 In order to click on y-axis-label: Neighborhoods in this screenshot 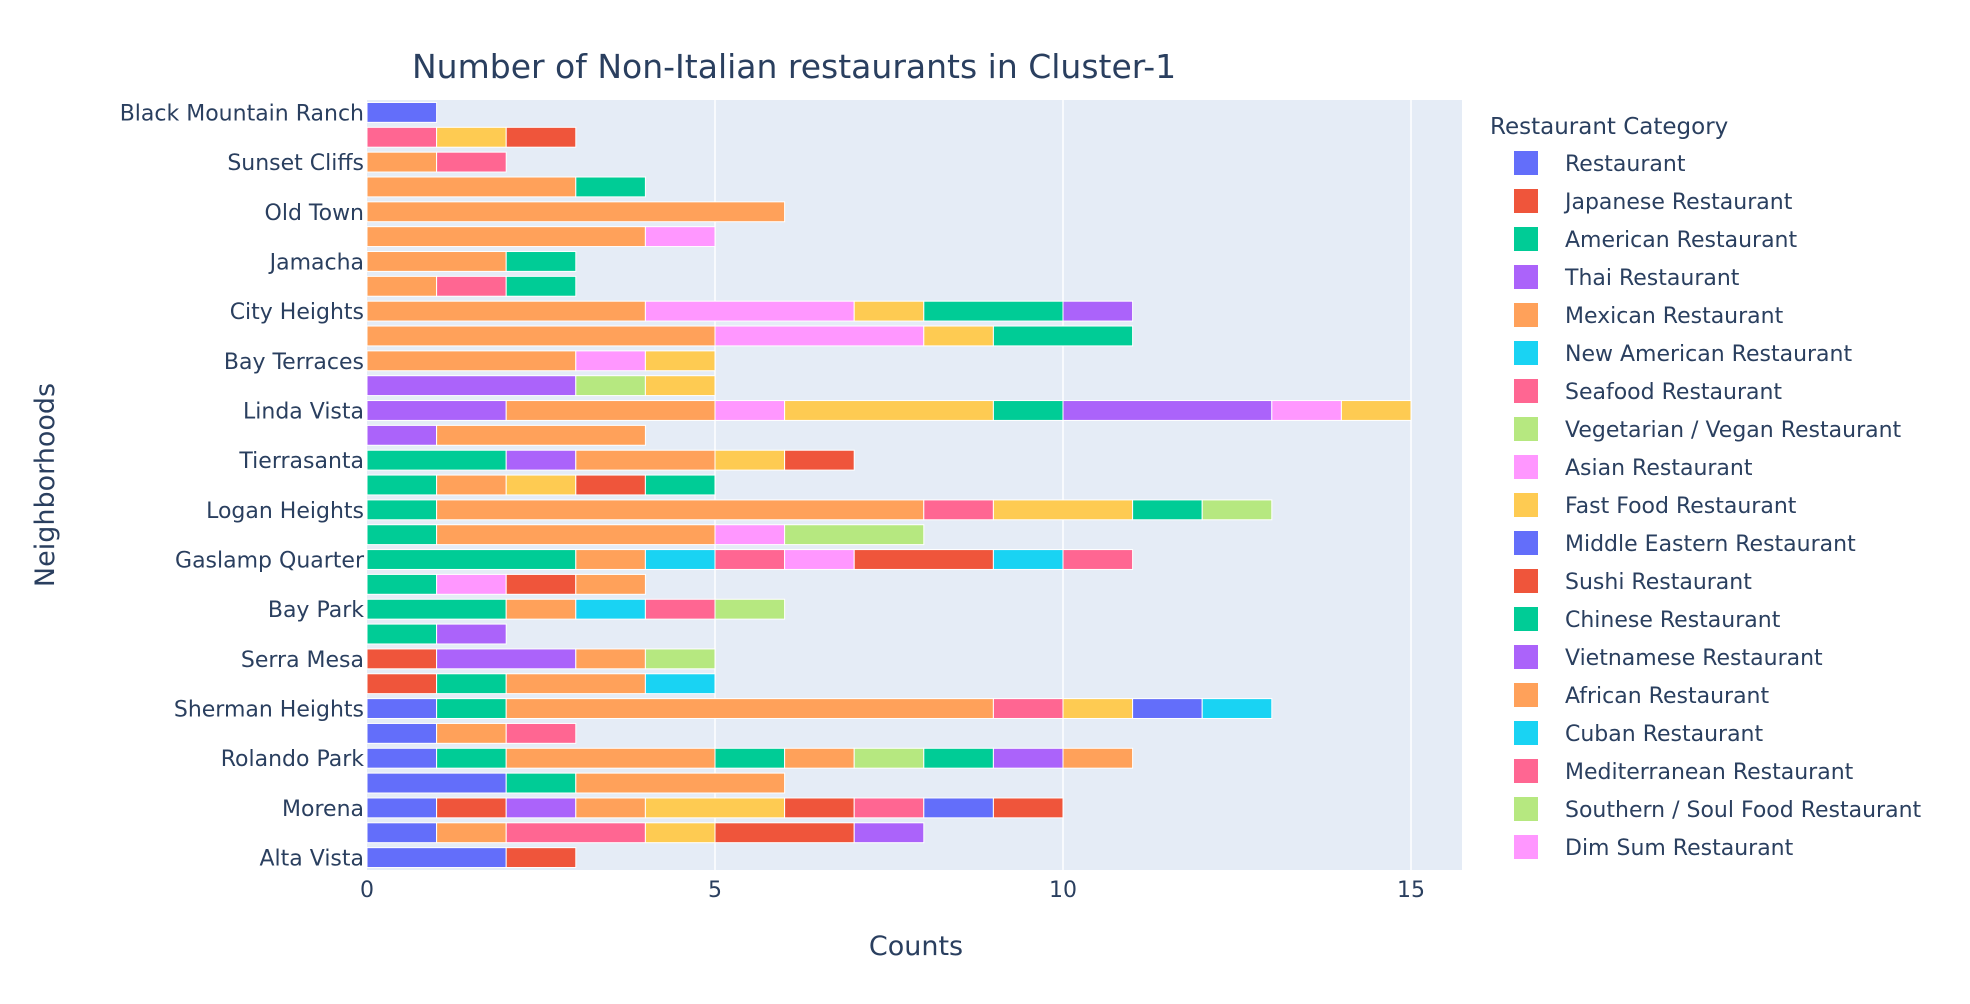, I will do `click(45, 485)`.